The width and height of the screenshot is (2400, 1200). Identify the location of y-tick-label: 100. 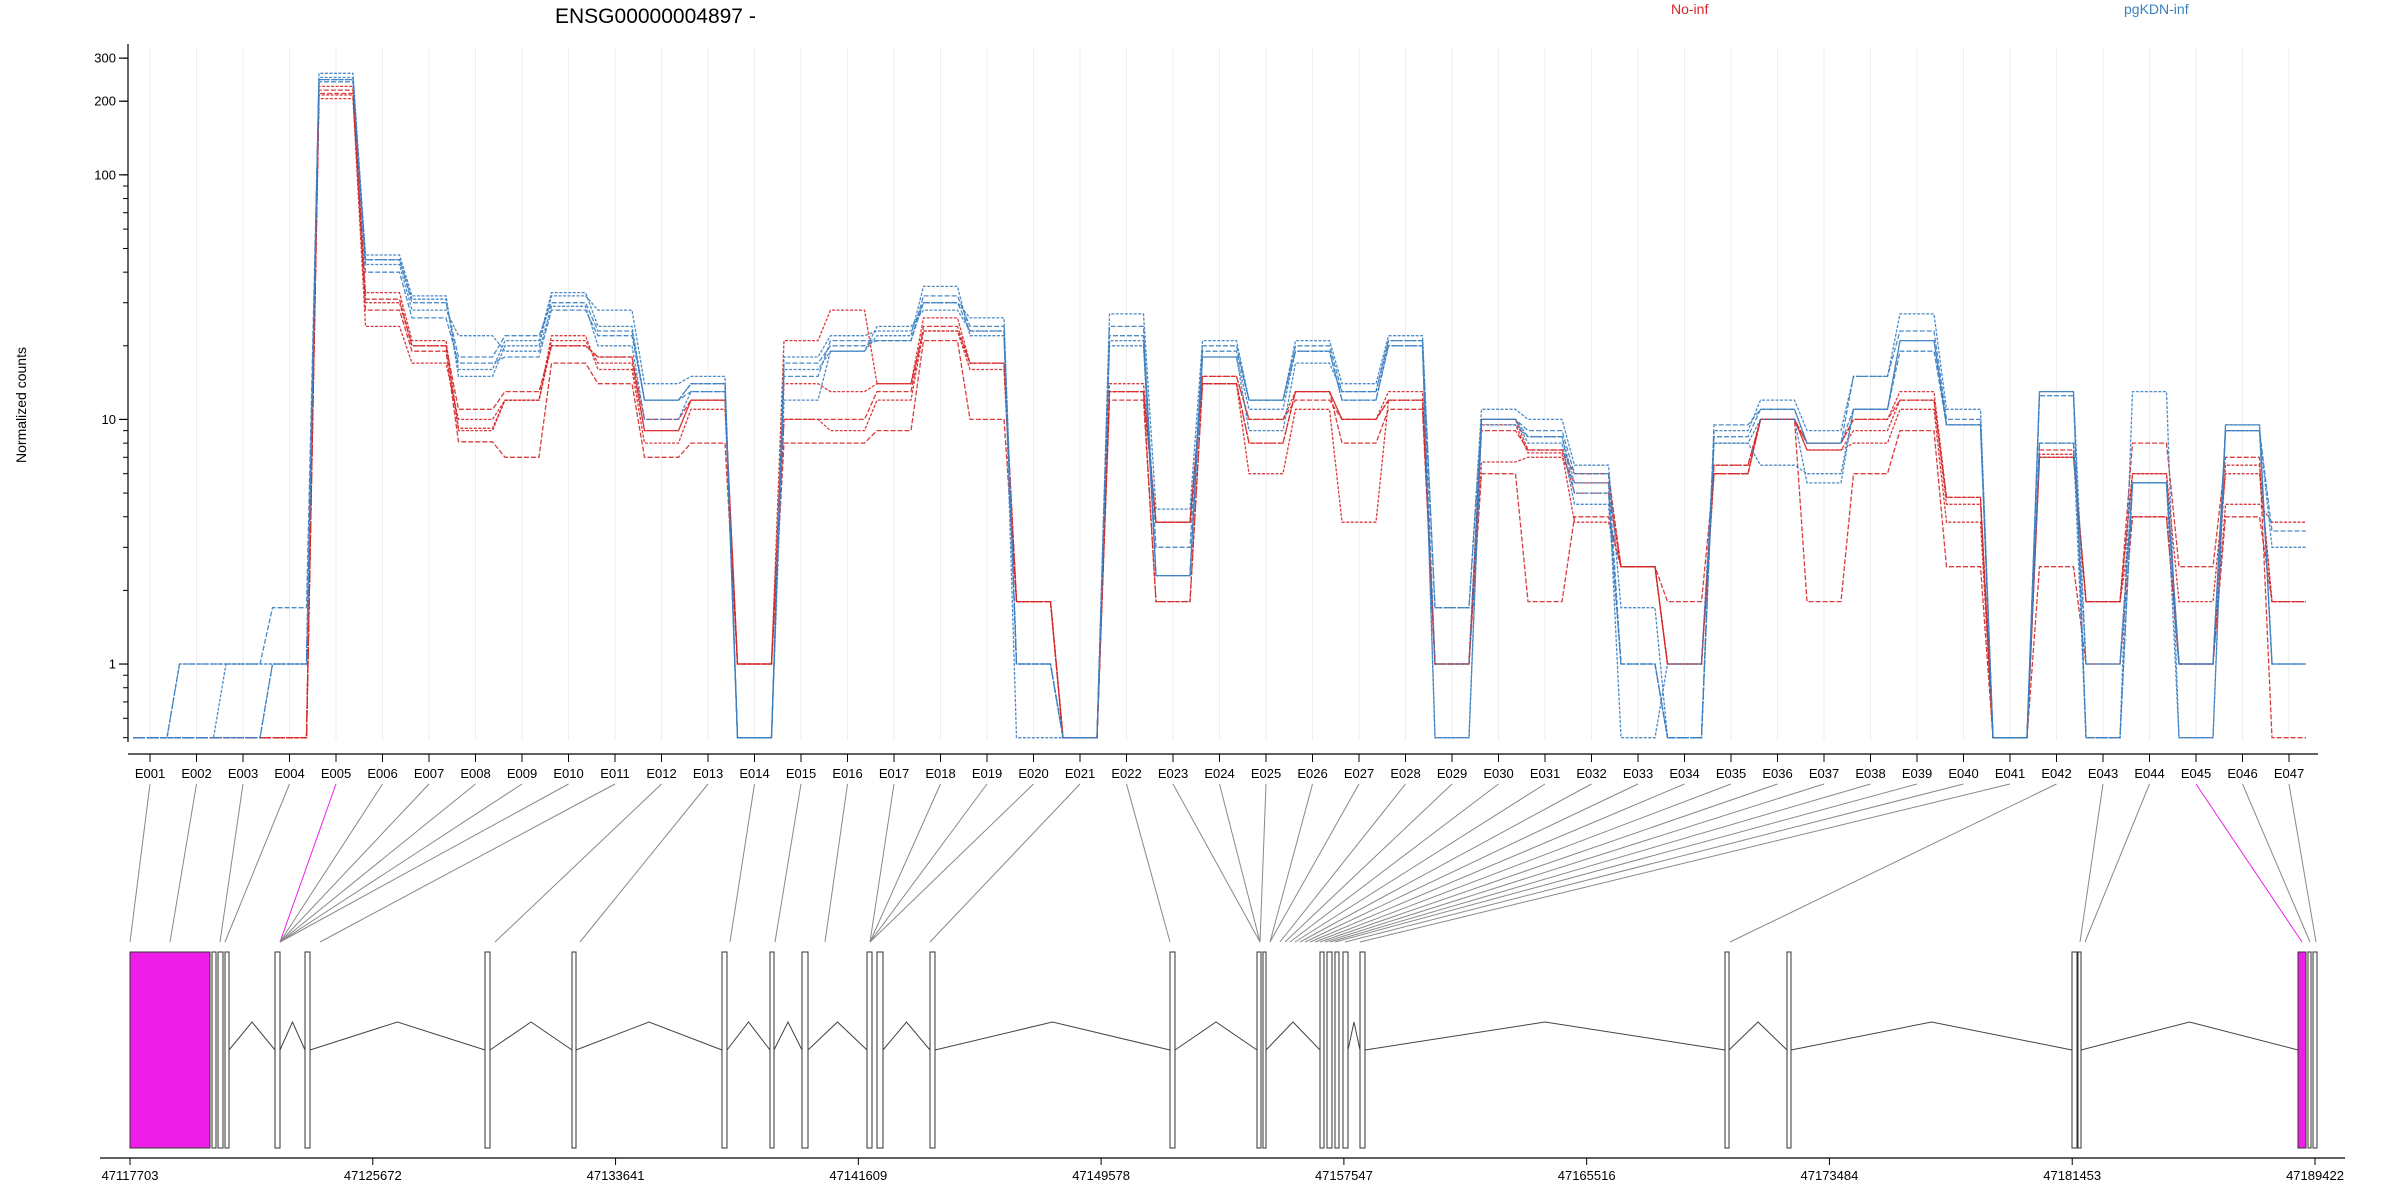
(105, 174).